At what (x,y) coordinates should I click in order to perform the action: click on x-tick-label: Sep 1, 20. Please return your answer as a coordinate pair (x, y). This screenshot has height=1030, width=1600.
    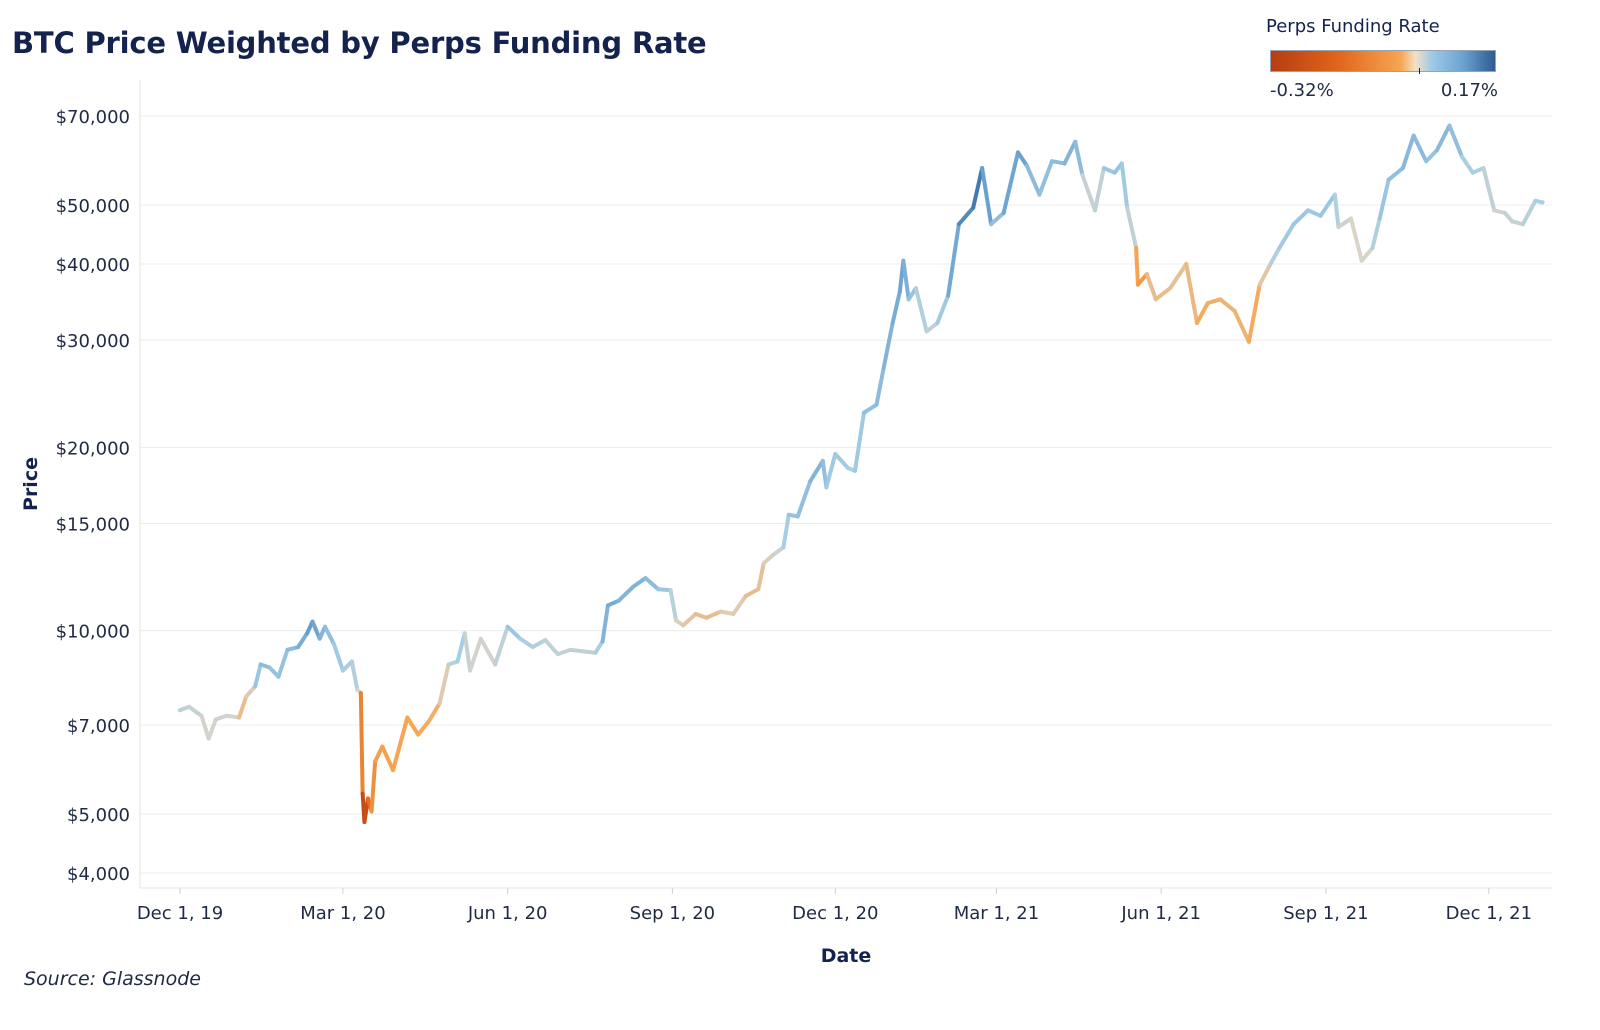
    Looking at the image, I should click on (672, 913).